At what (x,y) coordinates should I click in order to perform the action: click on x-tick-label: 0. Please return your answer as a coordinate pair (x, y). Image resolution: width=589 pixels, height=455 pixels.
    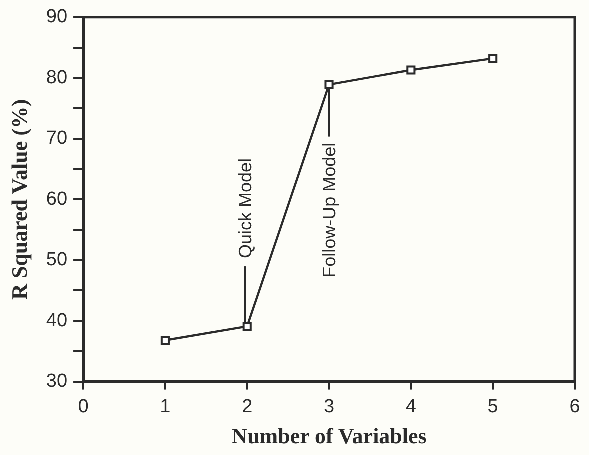
    Looking at the image, I should click on (83, 407).